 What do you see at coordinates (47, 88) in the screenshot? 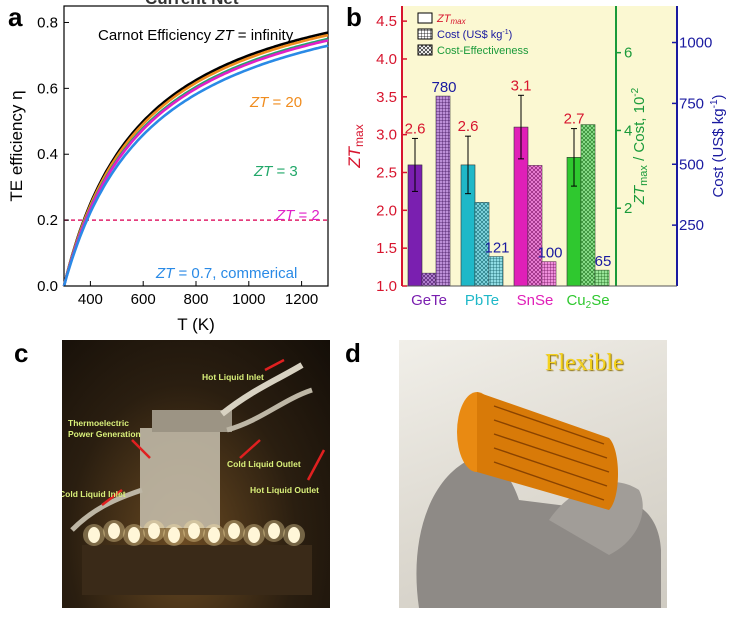
I see `y-tick-label-a: 0.6` at bounding box center [47, 88].